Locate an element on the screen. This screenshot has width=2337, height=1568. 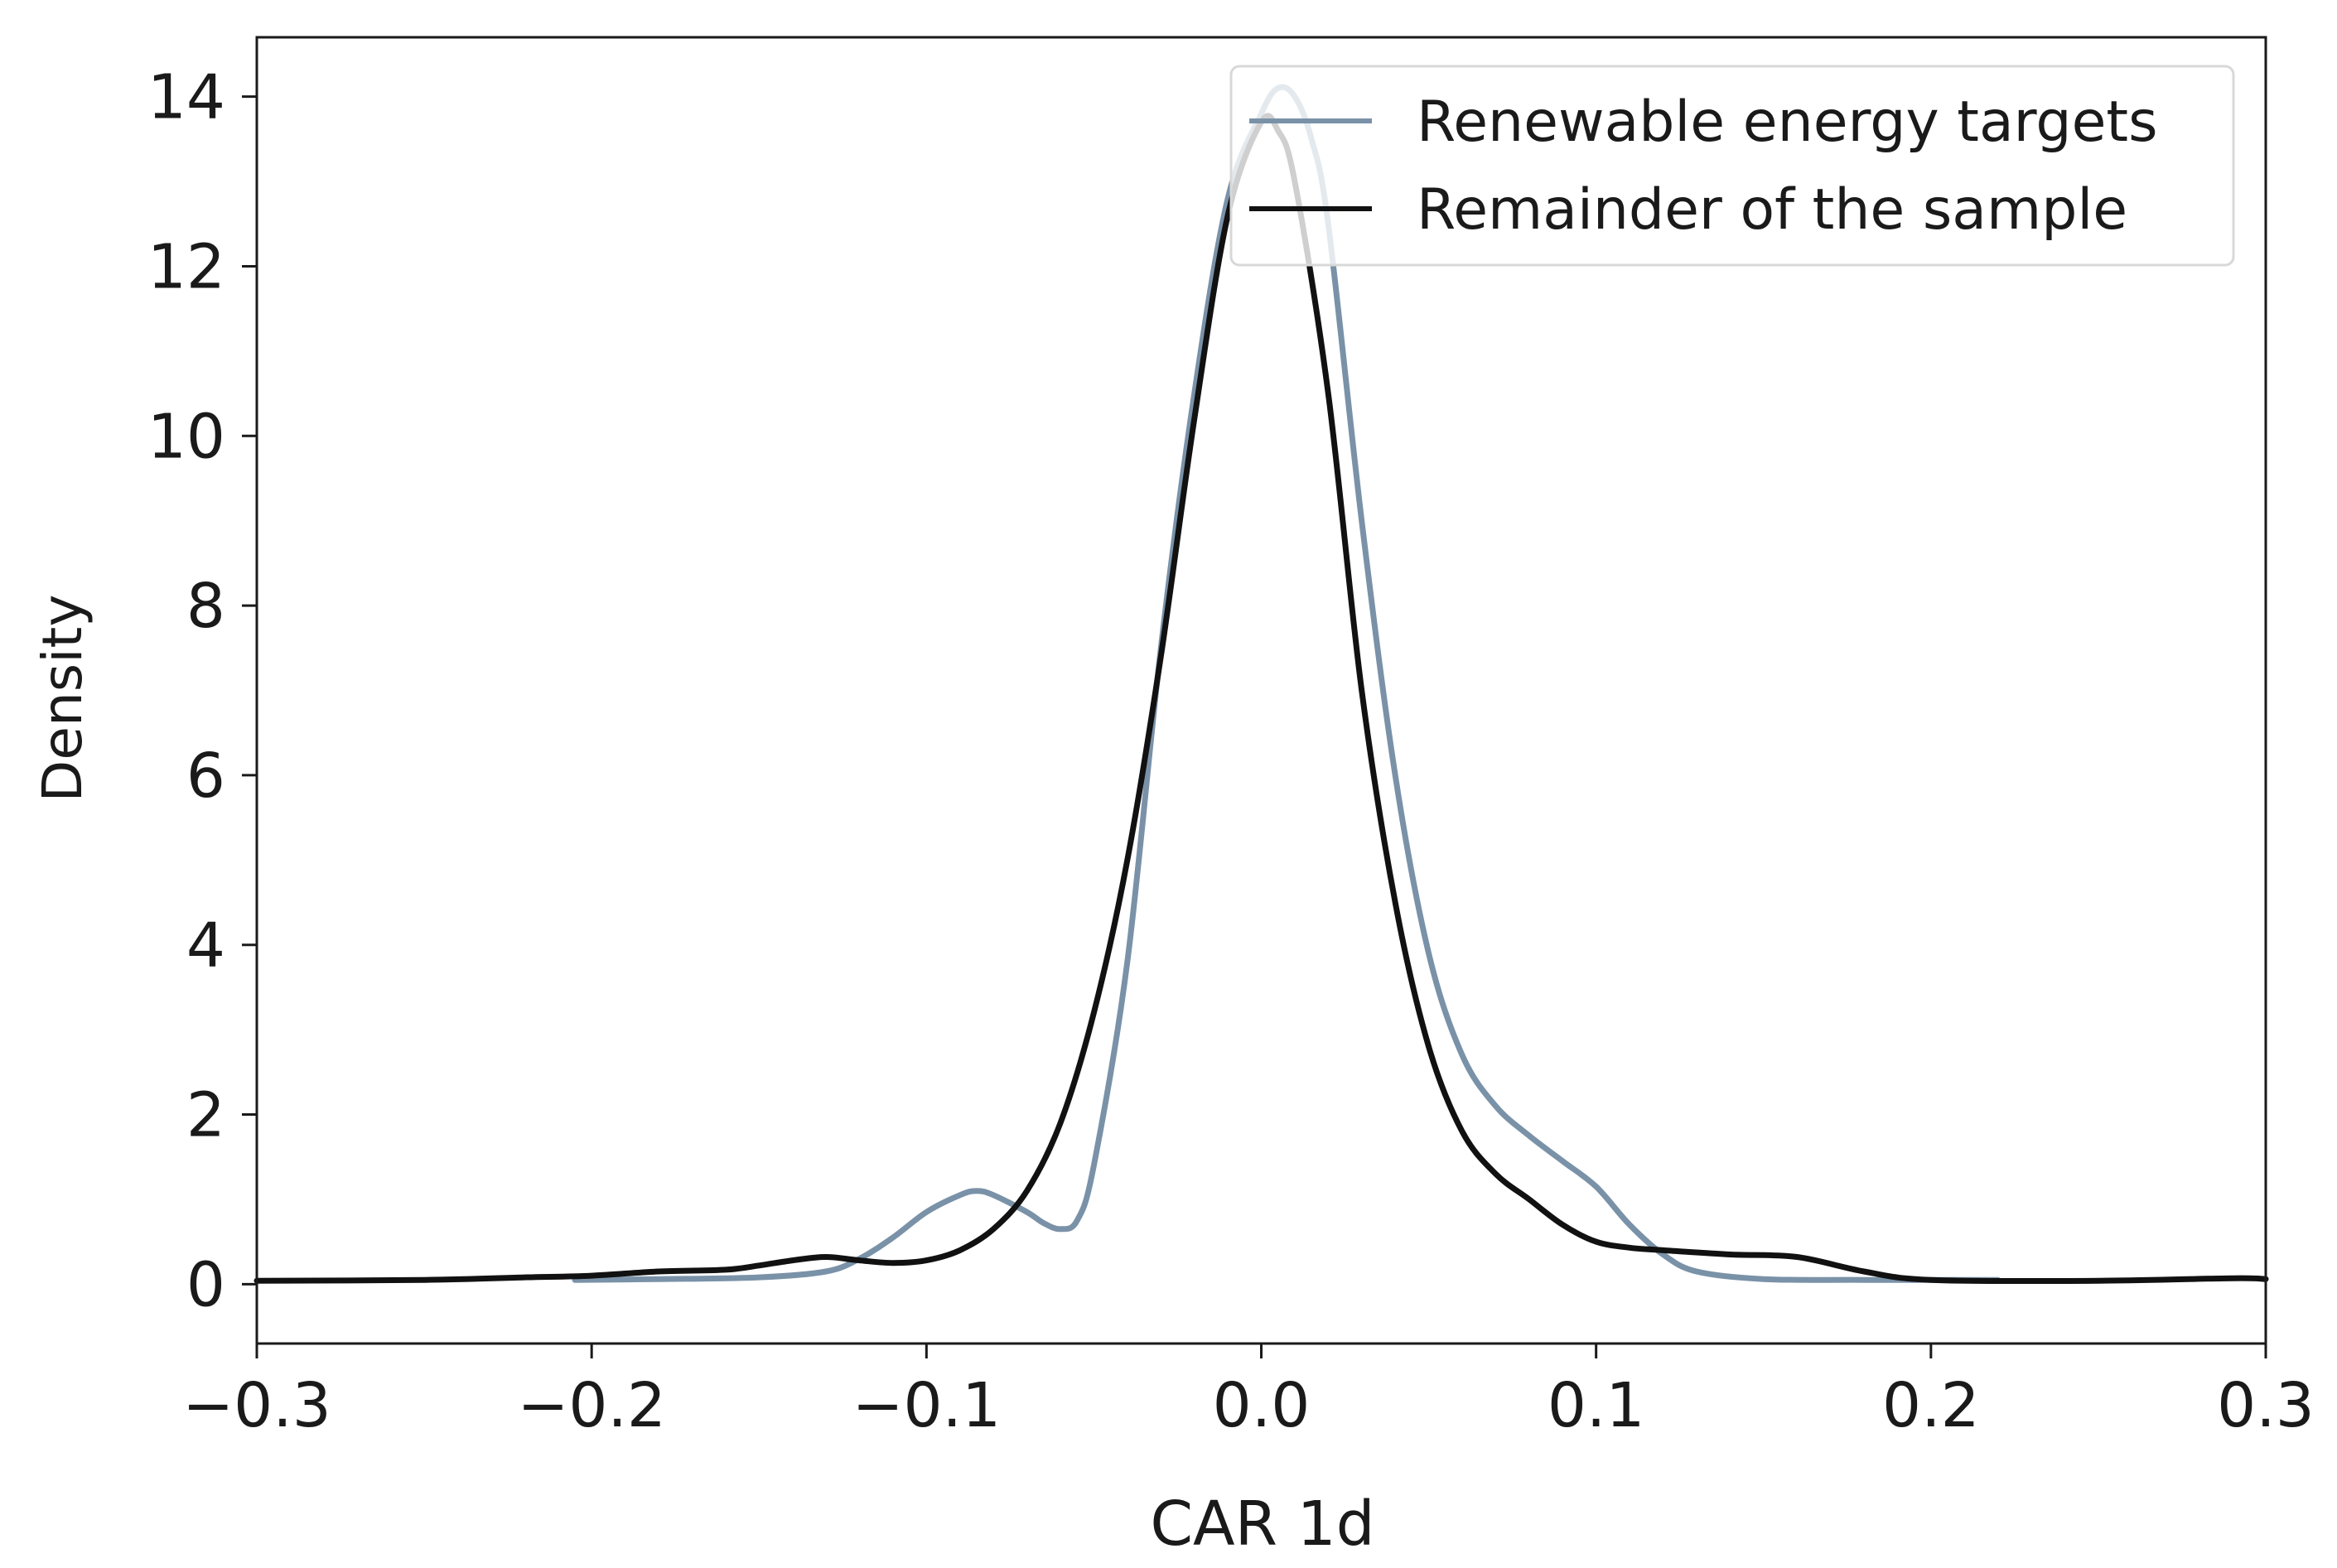
y-axis-label: Density is located at coordinates (62, 699).